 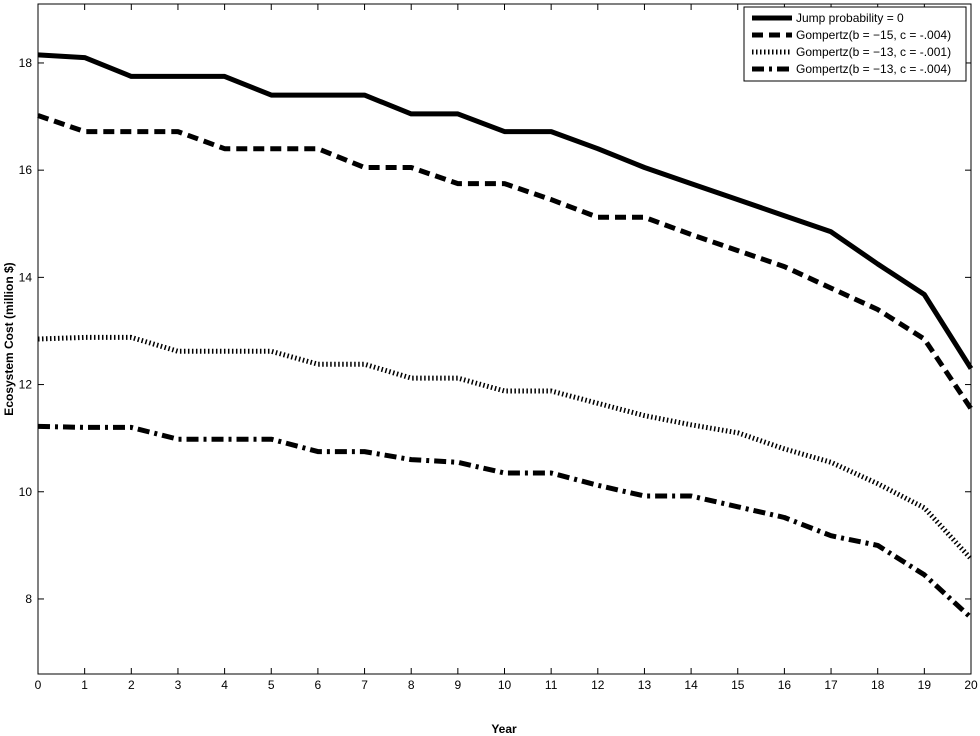 I want to click on x-tick-label: 3, so click(x=178, y=685).